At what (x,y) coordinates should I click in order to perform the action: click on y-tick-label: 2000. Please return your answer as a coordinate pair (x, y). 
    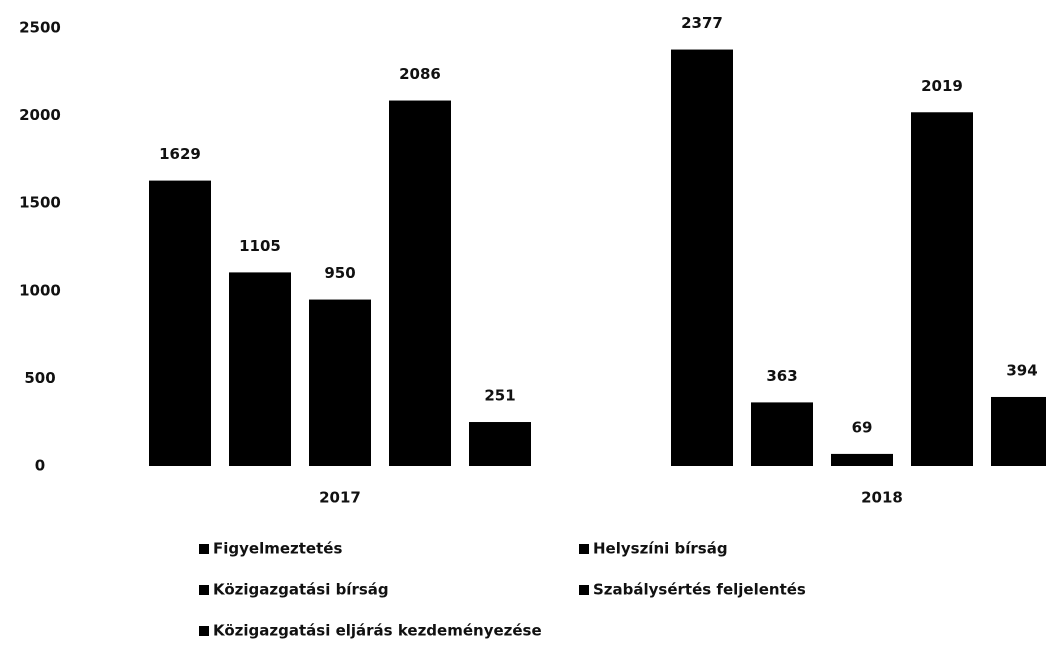
    Looking at the image, I should click on (40, 115).